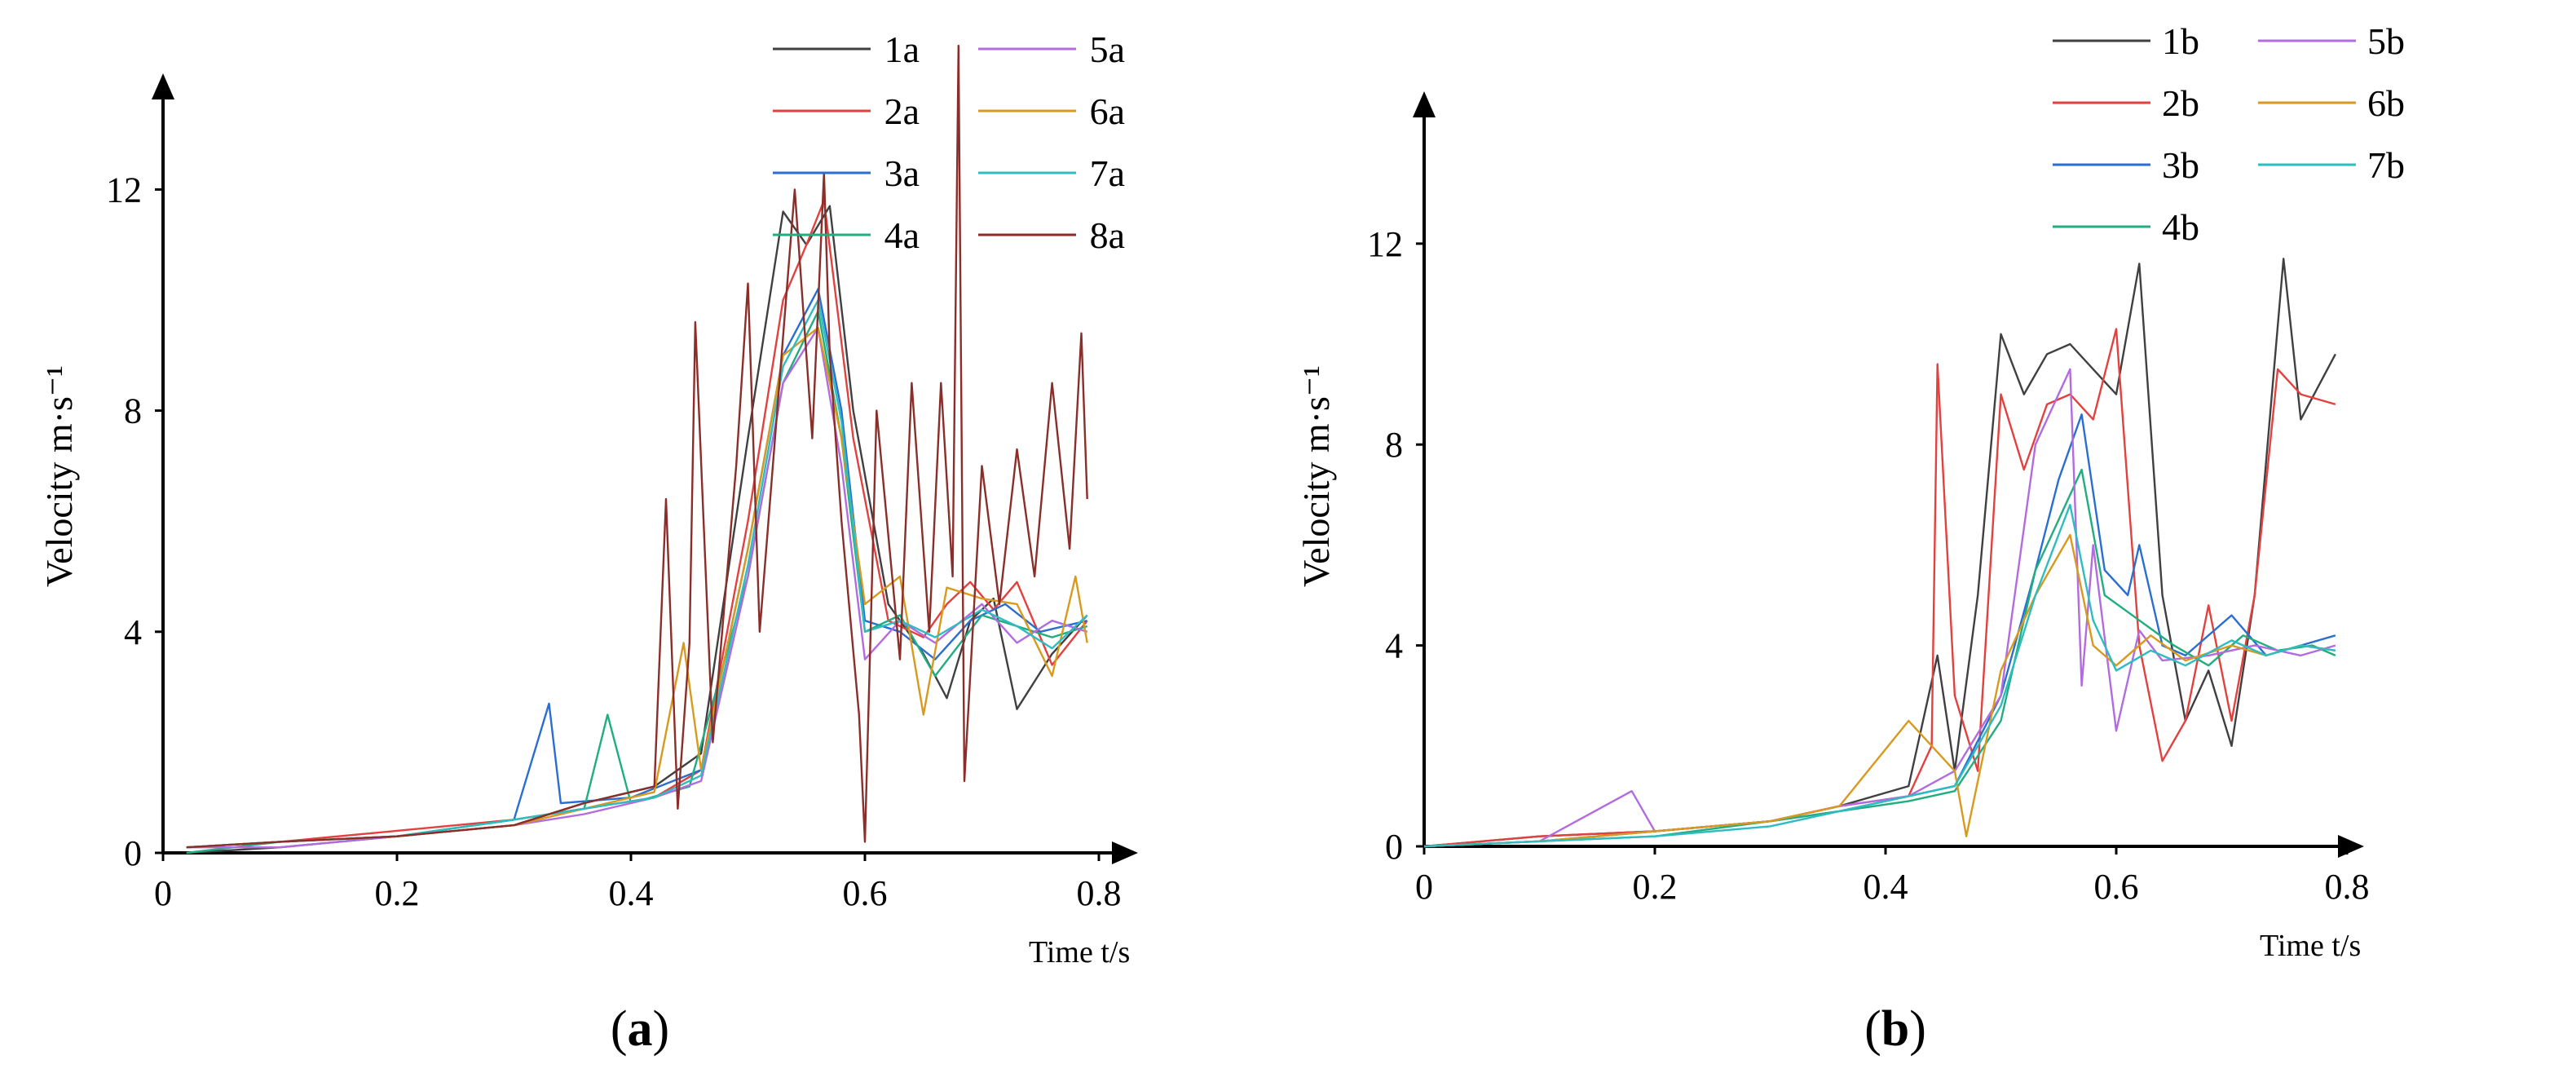 The image size is (2576, 1082). Describe the element at coordinates (2386, 41) in the screenshot. I see `legend-label-5b: 5b` at that location.